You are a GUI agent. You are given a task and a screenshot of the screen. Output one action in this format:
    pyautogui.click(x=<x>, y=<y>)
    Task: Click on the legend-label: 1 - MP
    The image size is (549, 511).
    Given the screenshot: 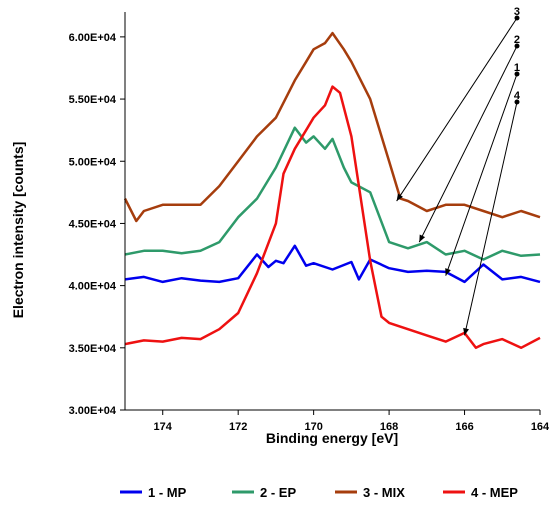 What is the action you would take?
    pyautogui.click(x=167, y=492)
    